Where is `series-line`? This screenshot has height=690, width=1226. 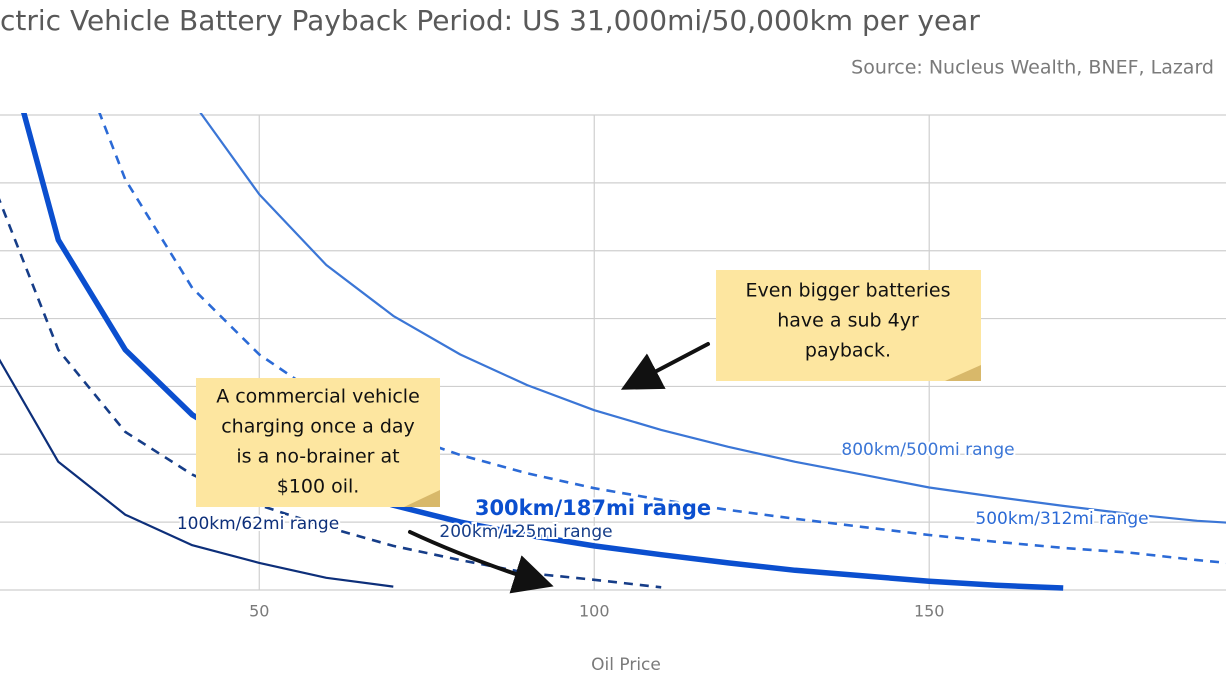 series-line is located at coordinates (197, 473).